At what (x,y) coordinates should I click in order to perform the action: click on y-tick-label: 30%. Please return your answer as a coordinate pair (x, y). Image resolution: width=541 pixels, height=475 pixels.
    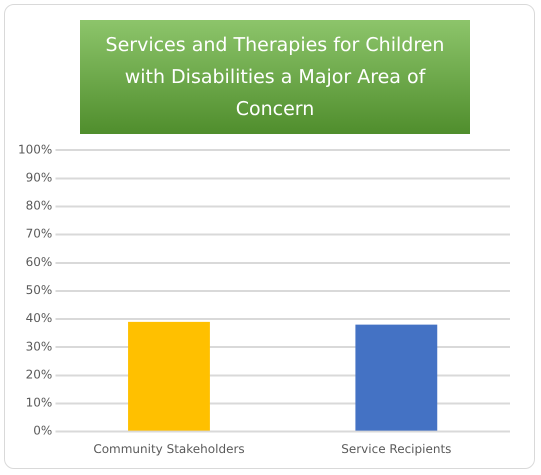
    Looking at the image, I should click on (39, 346).